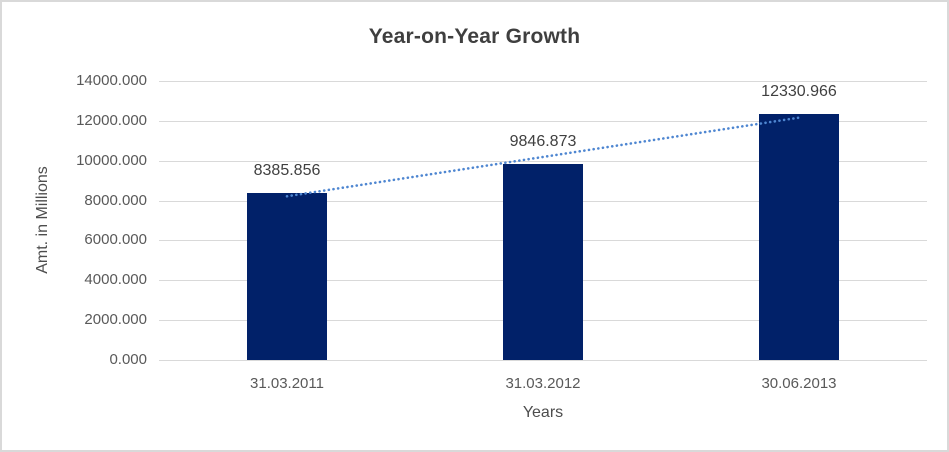 Image resolution: width=949 pixels, height=452 pixels. What do you see at coordinates (799, 92) in the screenshot?
I see `data-label: 12330.966` at bounding box center [799, 92].